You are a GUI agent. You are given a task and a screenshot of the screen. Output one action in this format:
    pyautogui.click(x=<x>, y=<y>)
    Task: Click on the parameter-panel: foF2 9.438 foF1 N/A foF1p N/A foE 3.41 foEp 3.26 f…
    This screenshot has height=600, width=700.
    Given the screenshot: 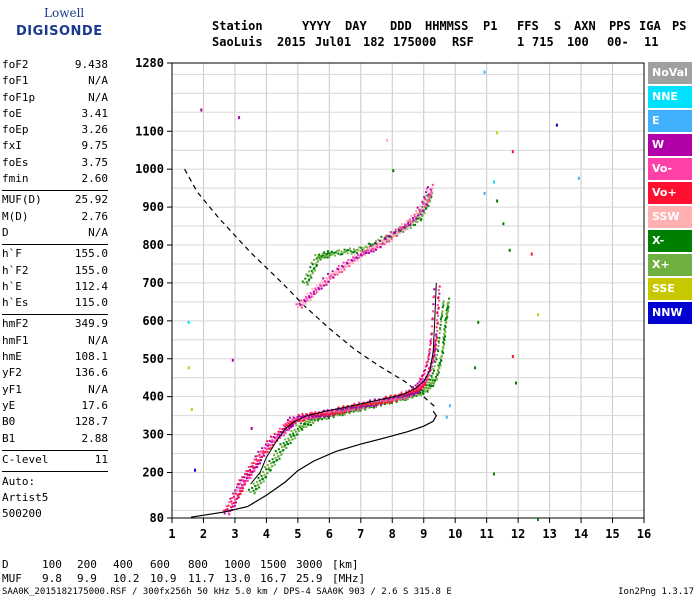 What is the action you would take?
    pyautogui.click(x=55, y=290)
    